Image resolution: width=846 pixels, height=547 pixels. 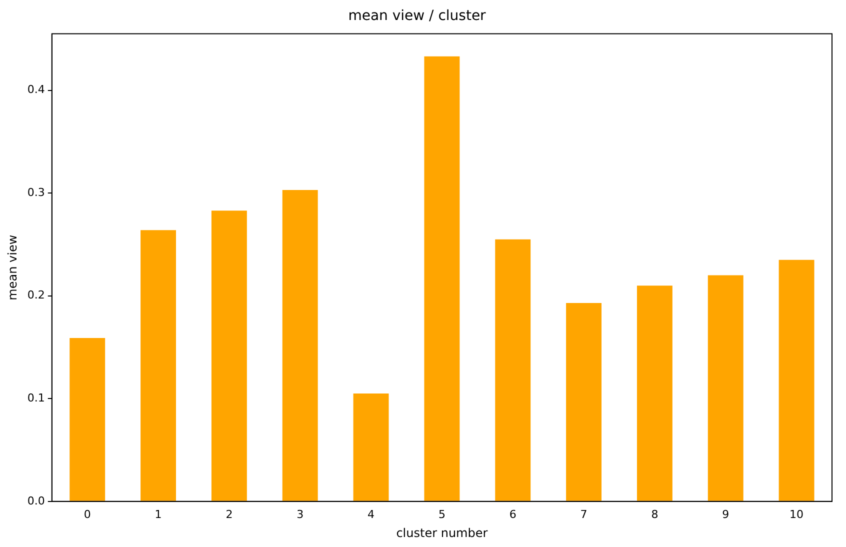 What do you see at coordinates (158, 514) in the screenshot?
I see `x-tick-label: 1` at bounding box center [158, 514].